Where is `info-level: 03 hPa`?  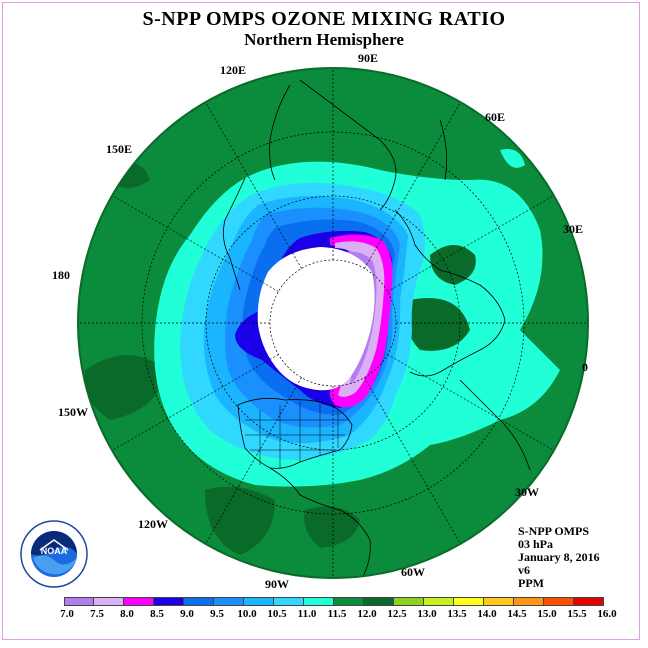
info-level: 03 hPa is located at coordinates (536, 544).